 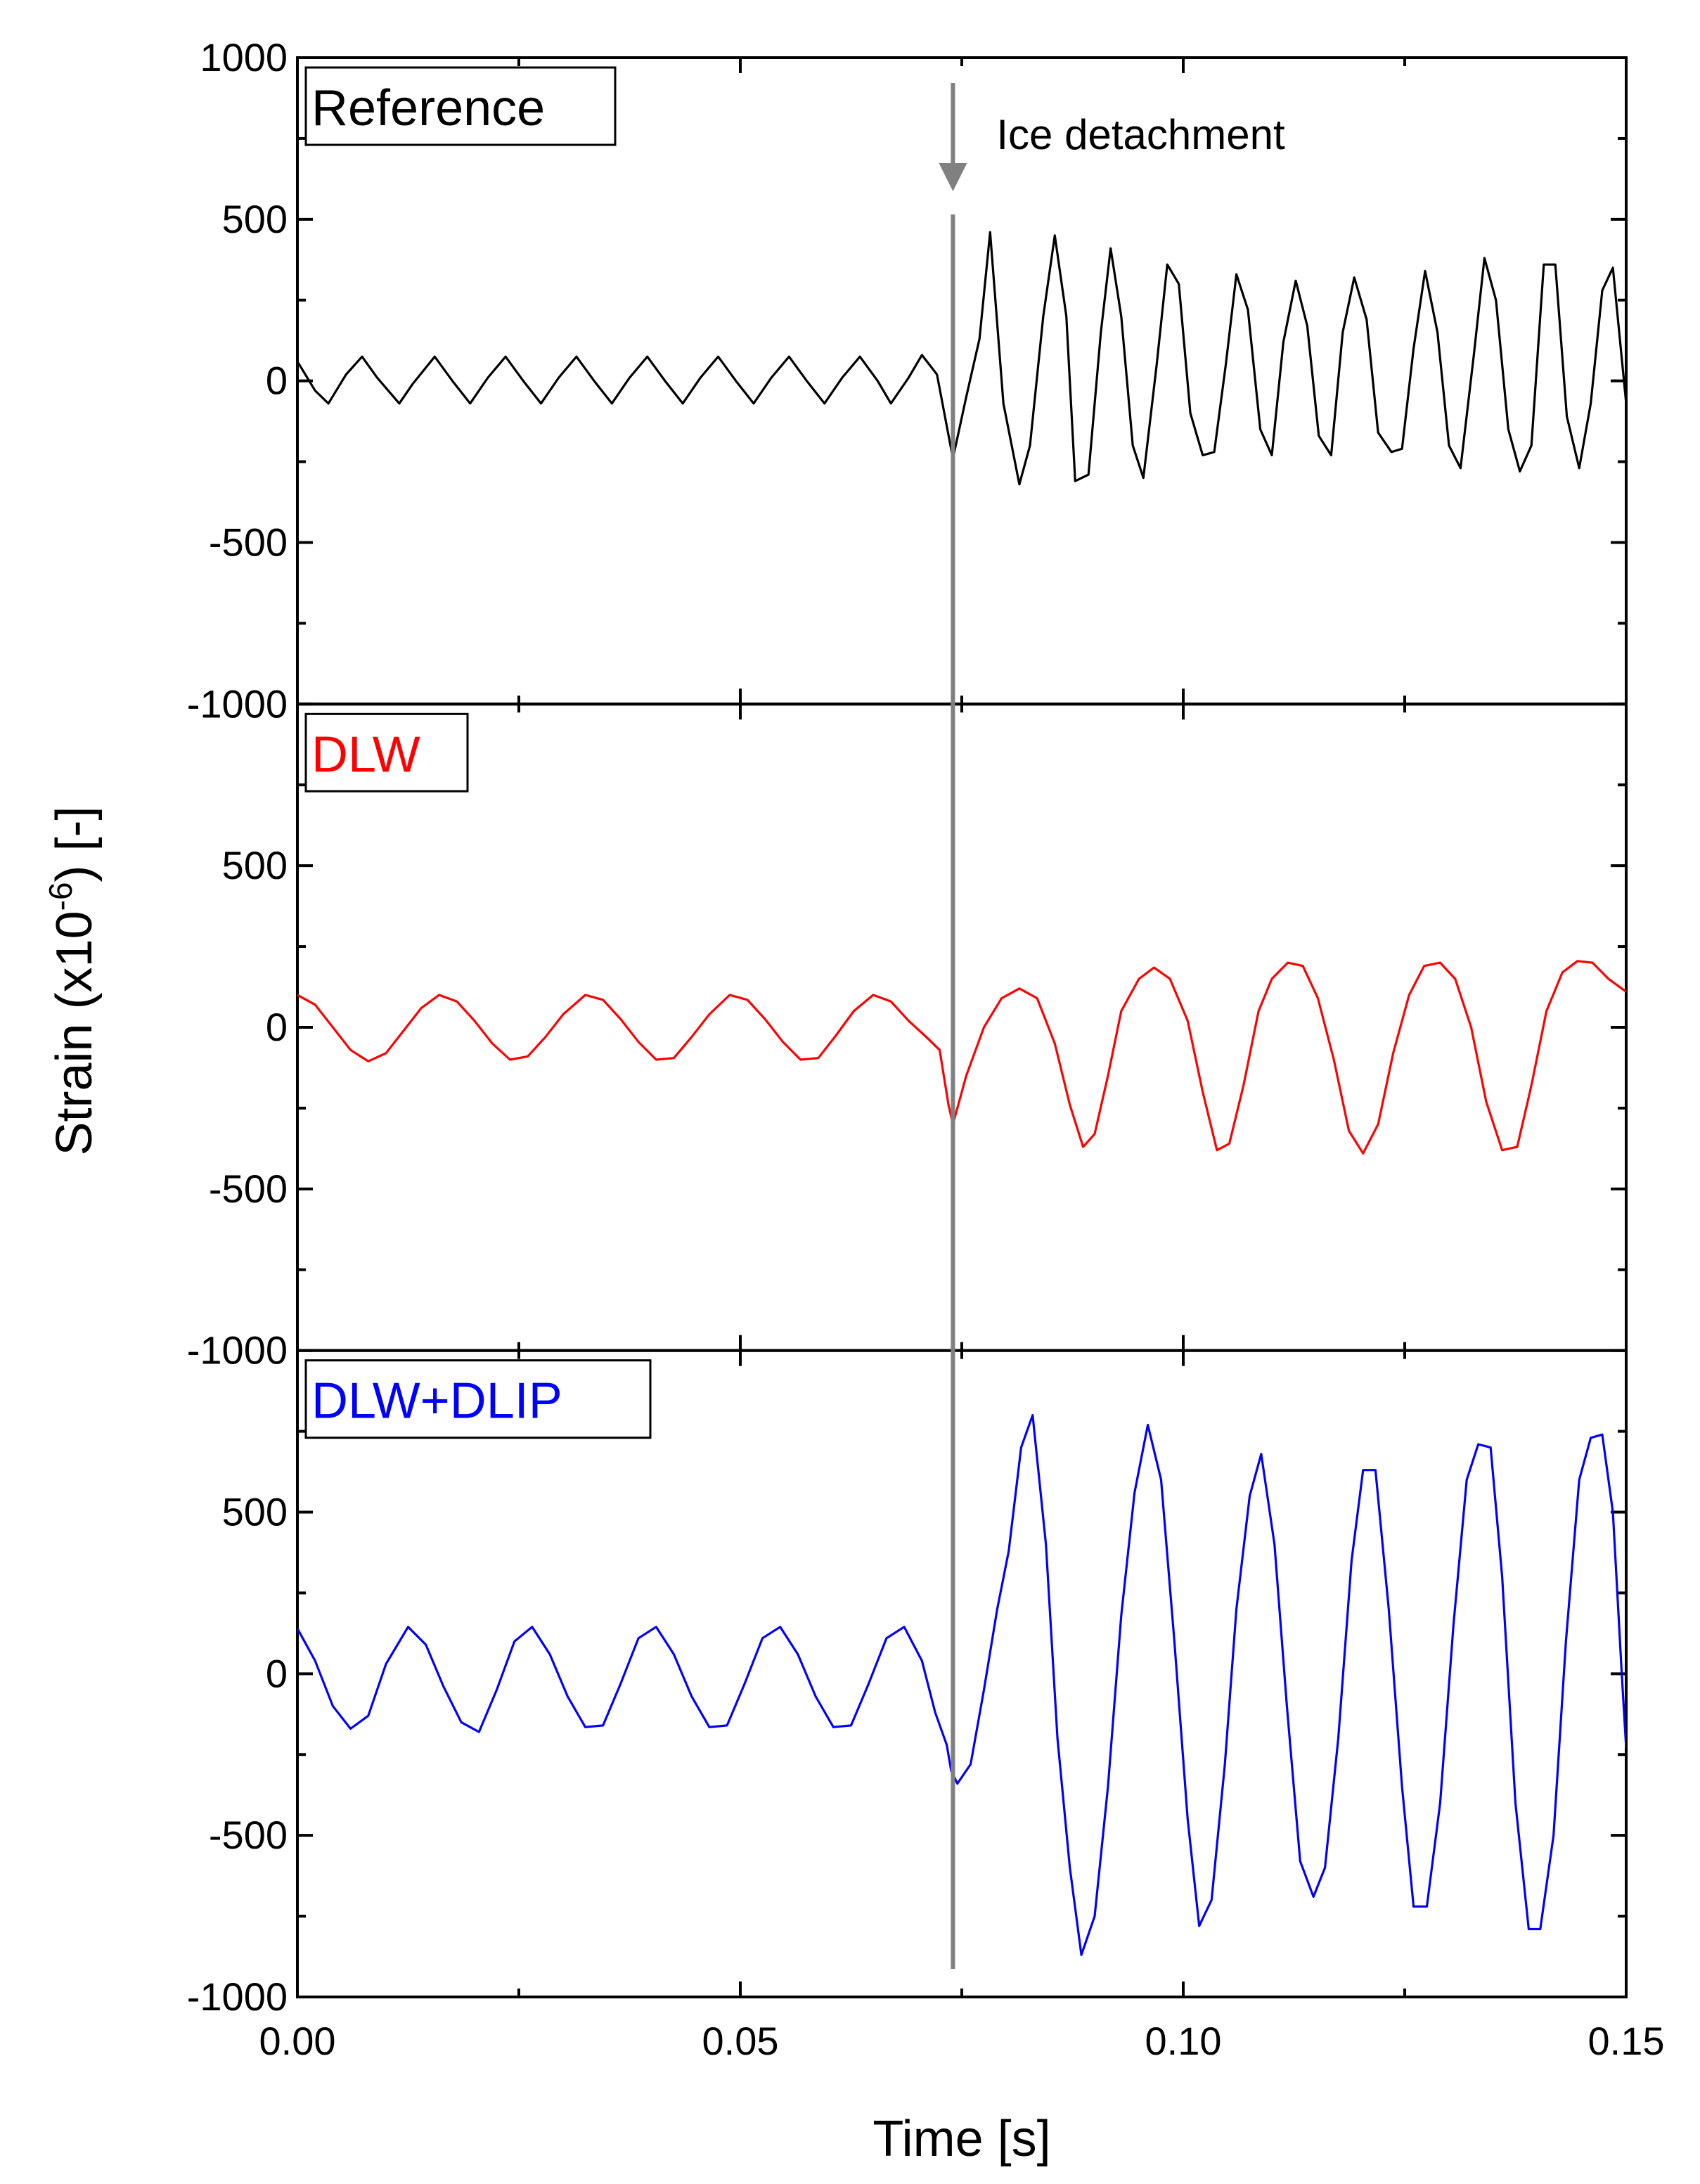 I want to click on x-tick-label: 0.05, so click(x=740, y=2041).